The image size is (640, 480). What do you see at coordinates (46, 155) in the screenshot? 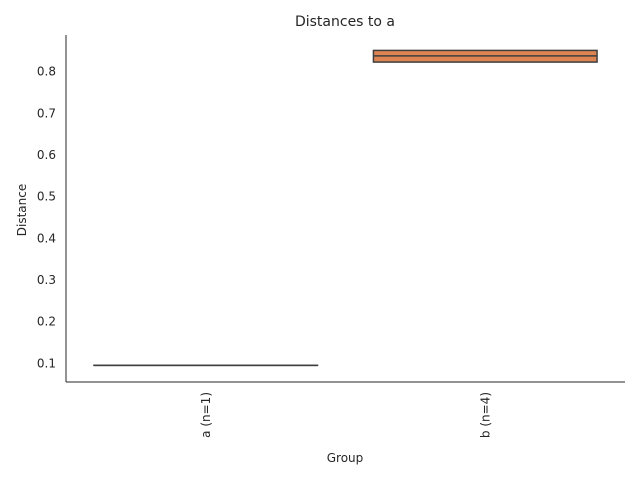
I see `y-tick-label: 0.6` at bounding box center [46, 155].